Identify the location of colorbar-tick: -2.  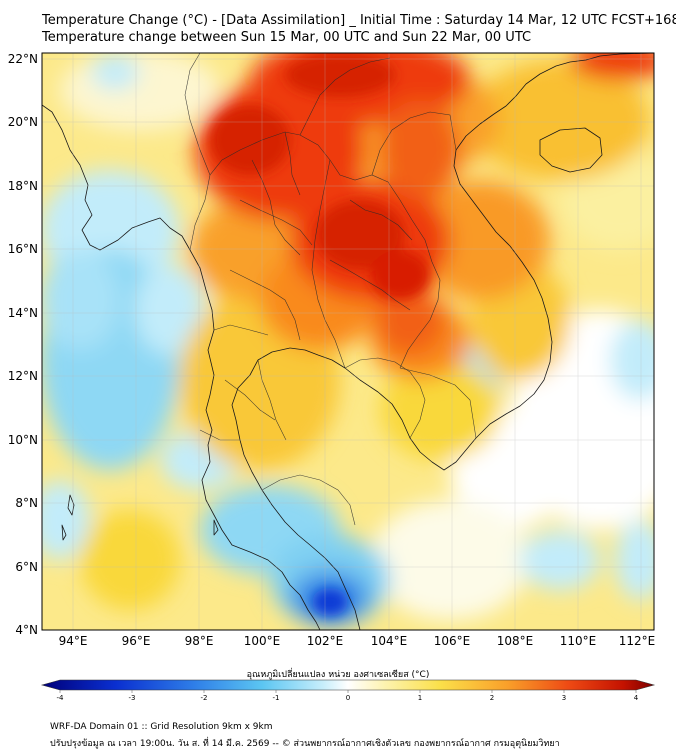
(204, 698).